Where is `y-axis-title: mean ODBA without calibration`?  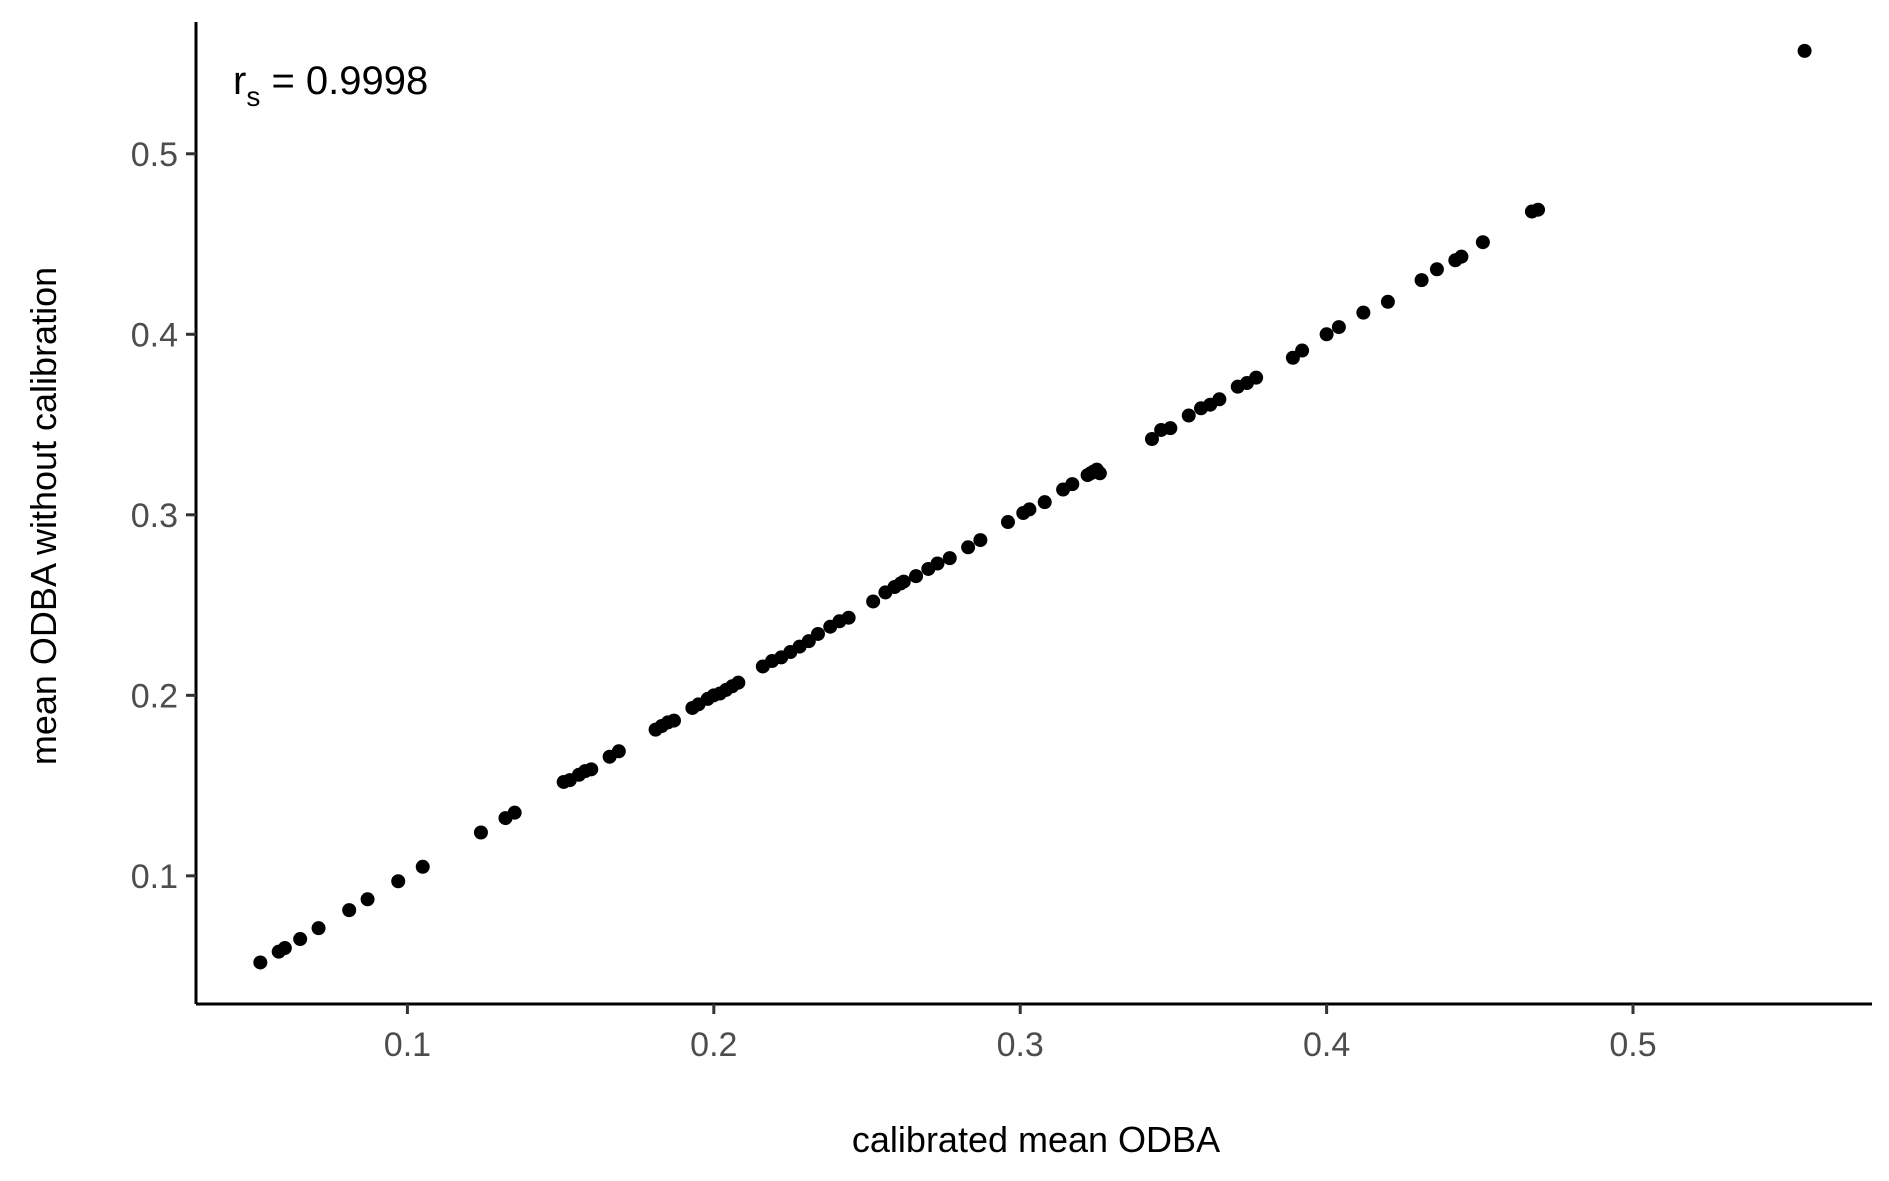 y-axis-title: mean ODBA without calibration is located at coordinates (43, 516).